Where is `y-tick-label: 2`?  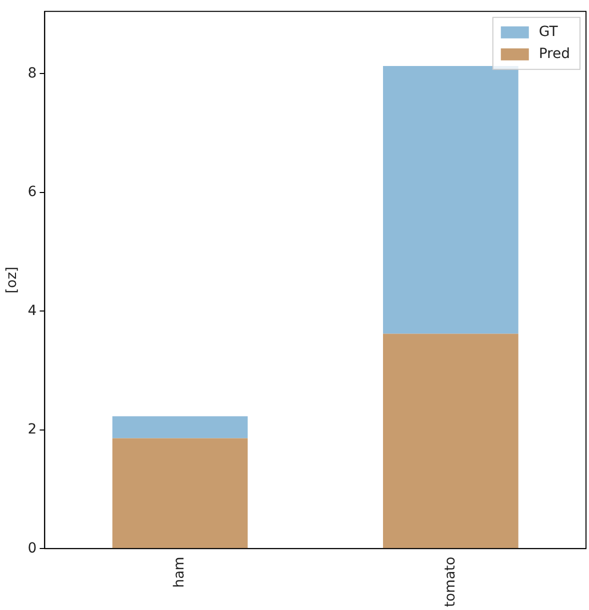 y-tick-label: 2 is located at coordinates (32, 430).